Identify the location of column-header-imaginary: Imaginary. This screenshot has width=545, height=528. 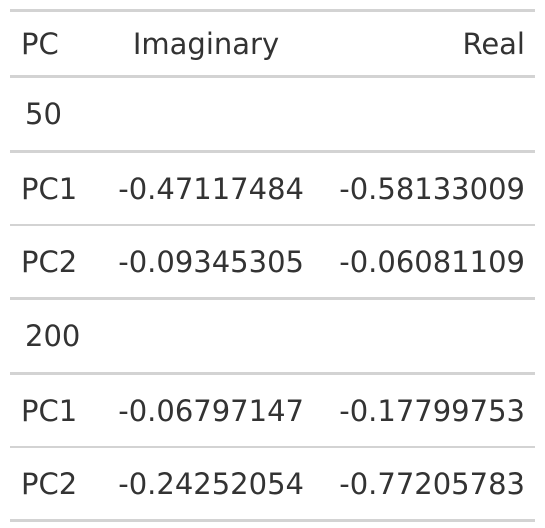
(206, 43).